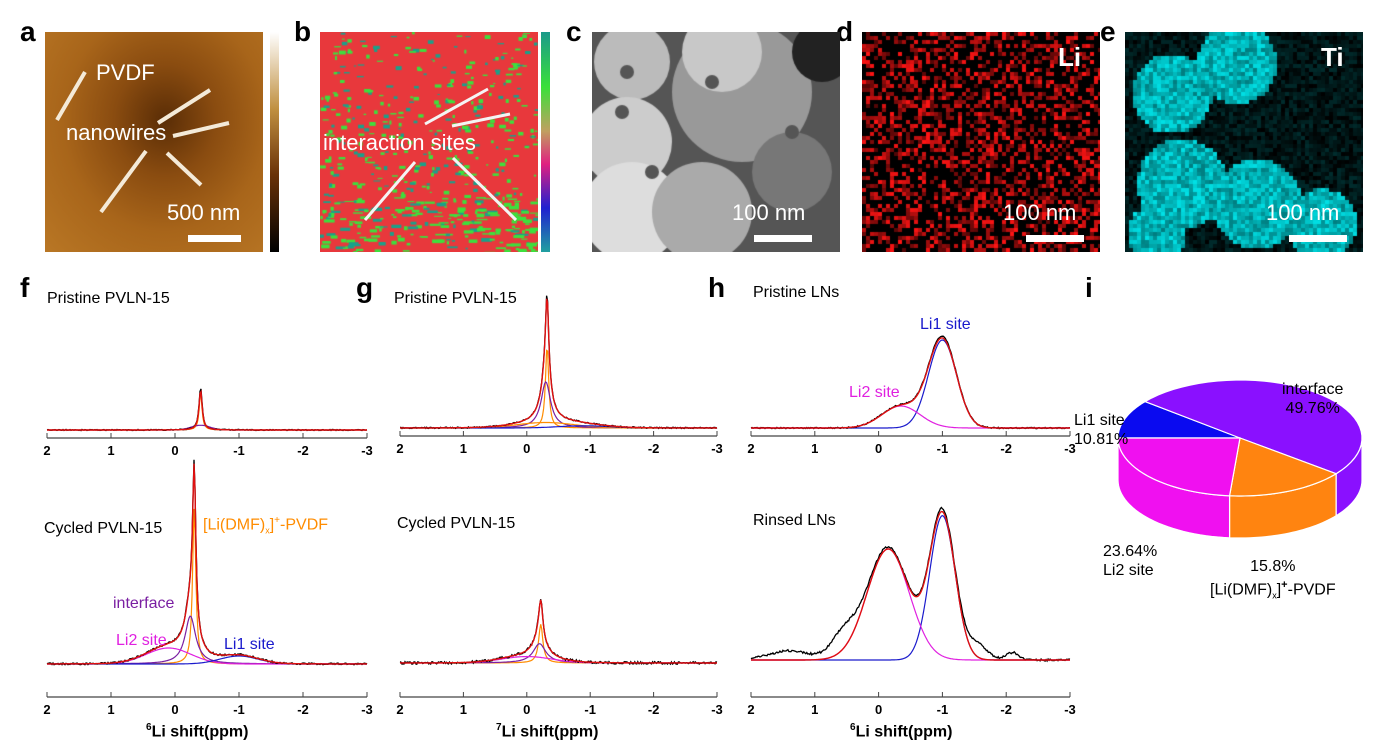 This screenshot has width=1375, height=749. I want to click on subtitle-h-pristine: Pristine LNs, so click(796, 292).